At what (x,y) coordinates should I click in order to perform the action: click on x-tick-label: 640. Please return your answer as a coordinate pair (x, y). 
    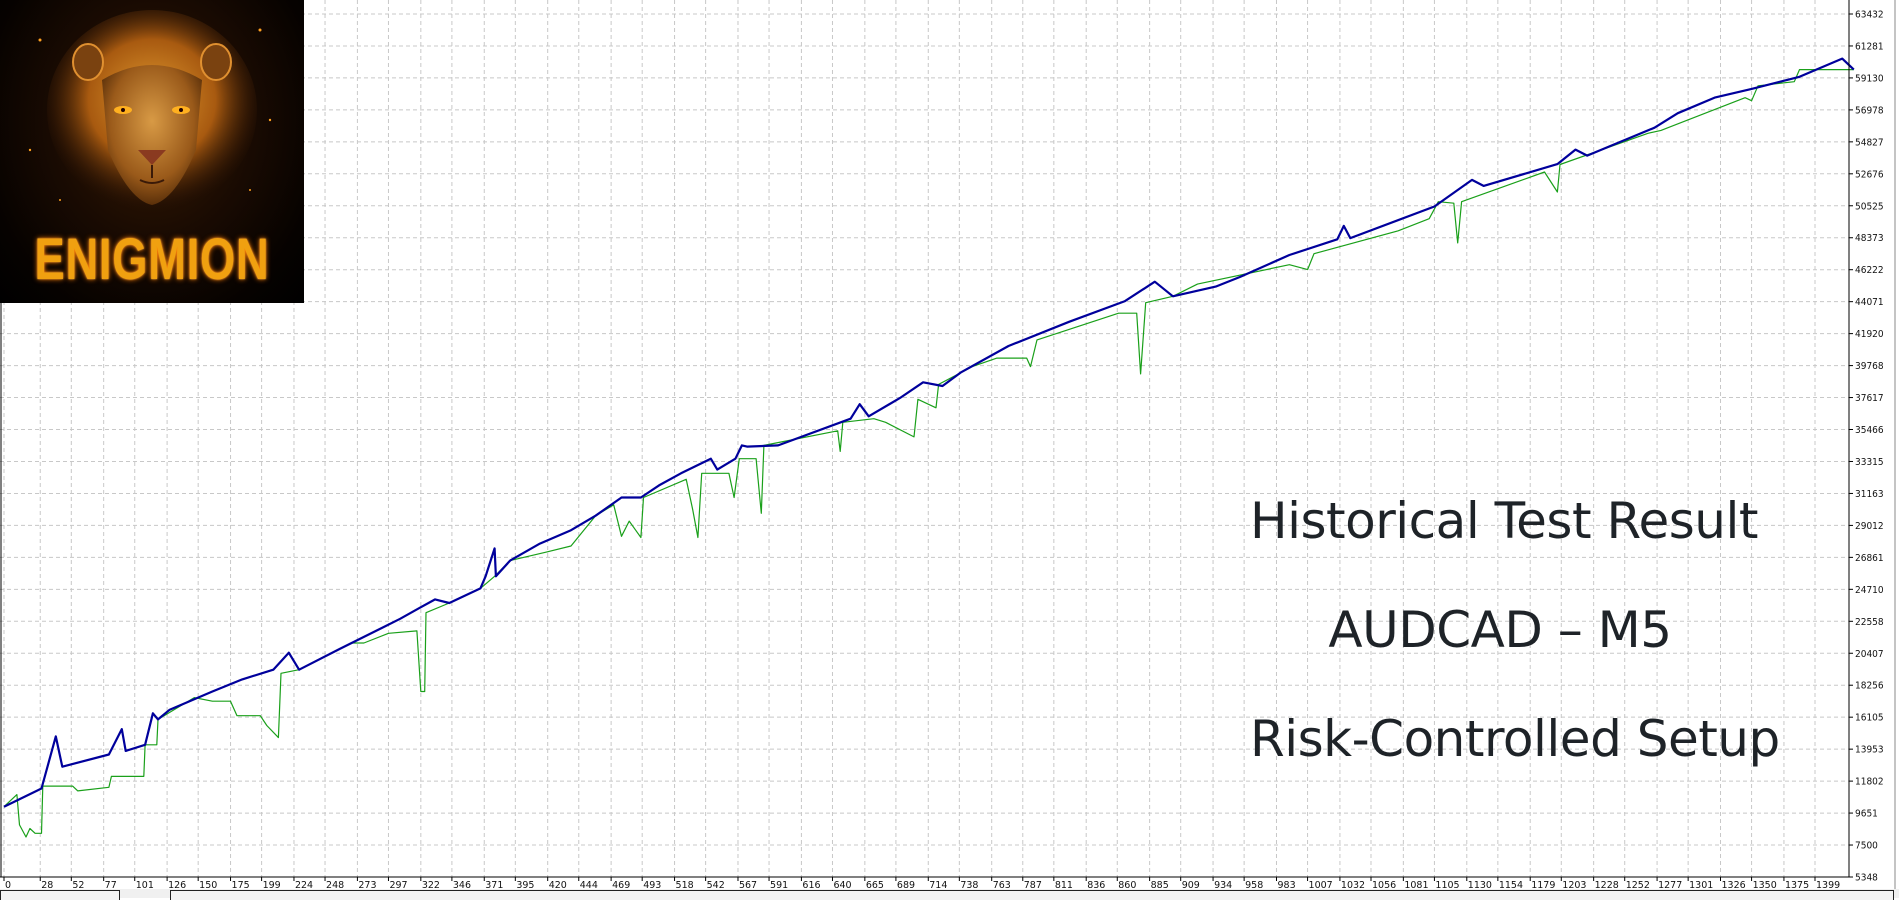
    Looking at the image, I should click on (842, 885).